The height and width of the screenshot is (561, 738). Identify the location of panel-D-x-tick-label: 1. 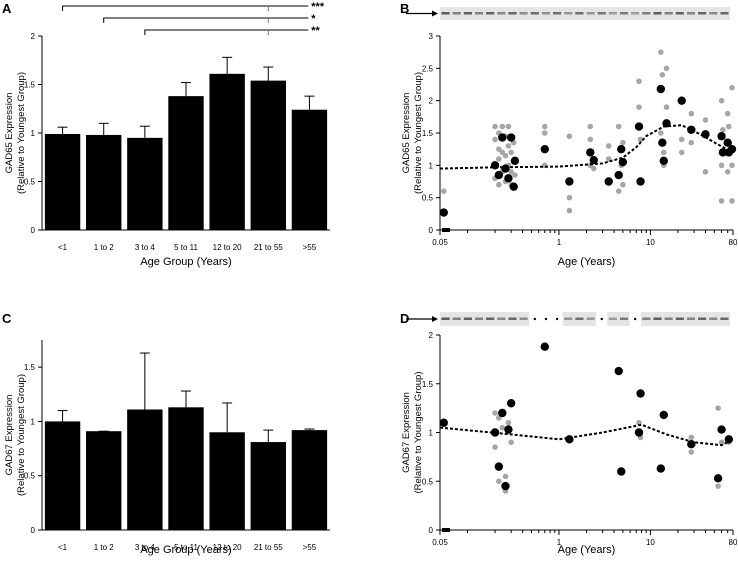
(559, 542).